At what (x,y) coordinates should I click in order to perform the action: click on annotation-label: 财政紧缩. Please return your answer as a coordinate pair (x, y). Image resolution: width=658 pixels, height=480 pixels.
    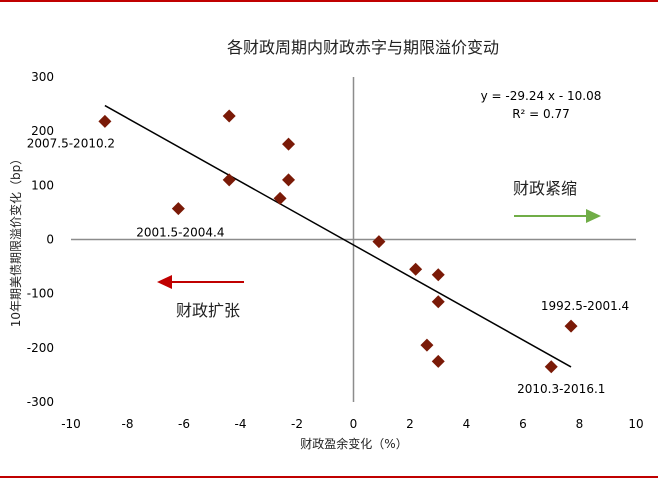
    Looking at the image, I should click on (545, 188).